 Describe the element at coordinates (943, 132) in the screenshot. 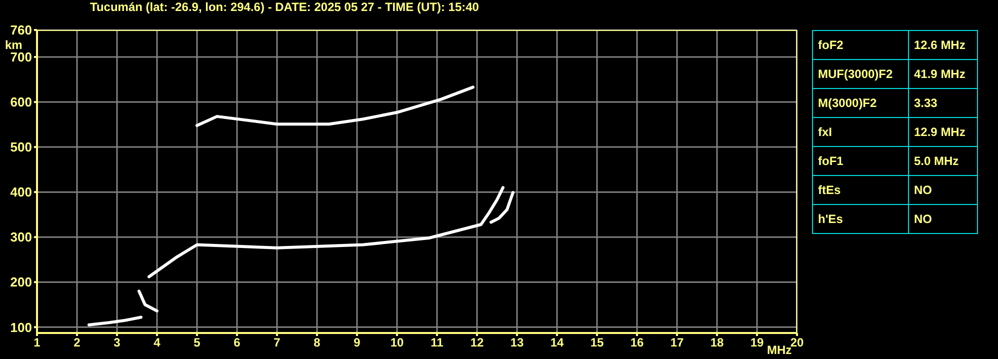

I see `text: 12.9 MHz` at that location.